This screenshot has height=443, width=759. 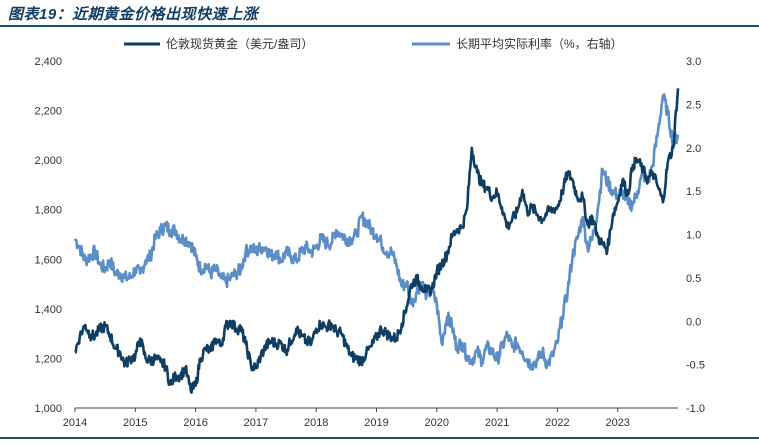 What do you see at coordinates (497, 423) in the screenshot?
I see `x-tick-label: 2021` at bounding box center [497, 423].